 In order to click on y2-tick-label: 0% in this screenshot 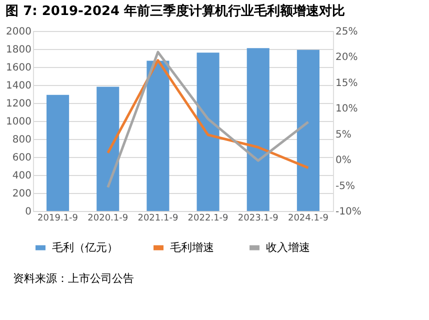, I will do `click(344, 160)`.